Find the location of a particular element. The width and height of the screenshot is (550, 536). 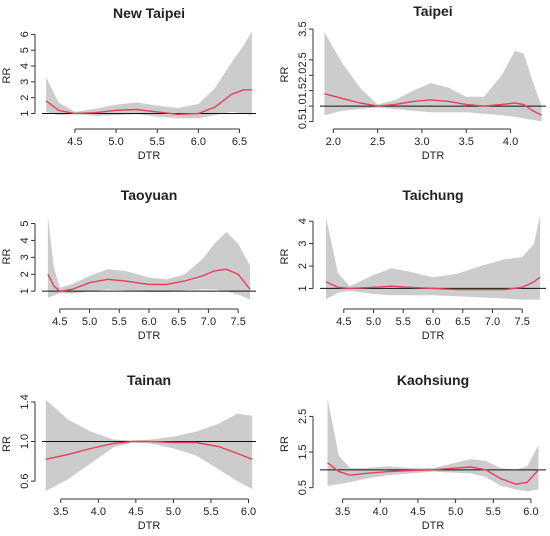

y-tick-label: 0.6 is located at coordinates (25, 480).